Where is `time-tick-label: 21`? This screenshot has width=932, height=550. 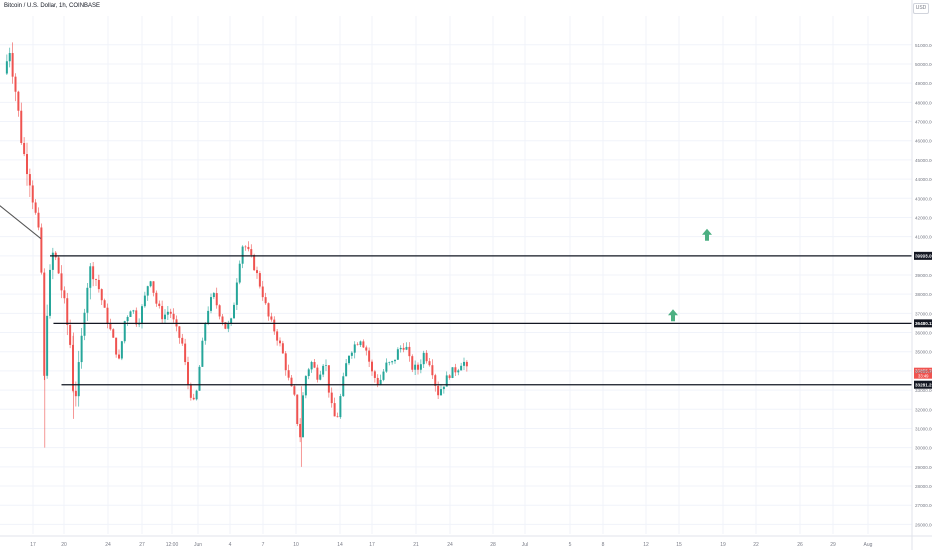 time-tick-label: 21 is located at coordinates (416, 545).